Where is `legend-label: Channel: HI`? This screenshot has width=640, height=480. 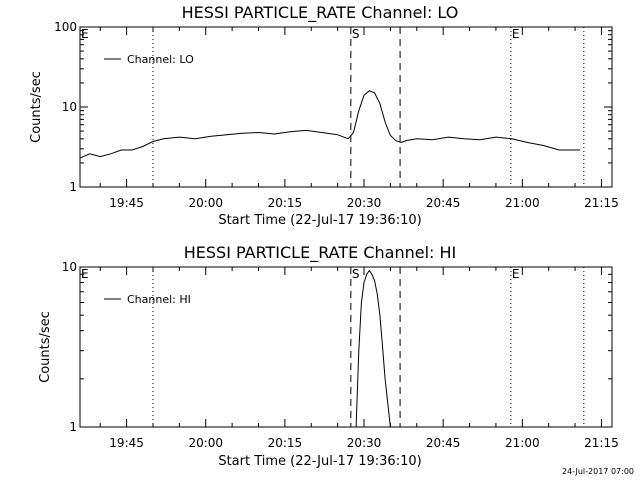
legend-label: Channel: HI is located at coordinates (159, 299).